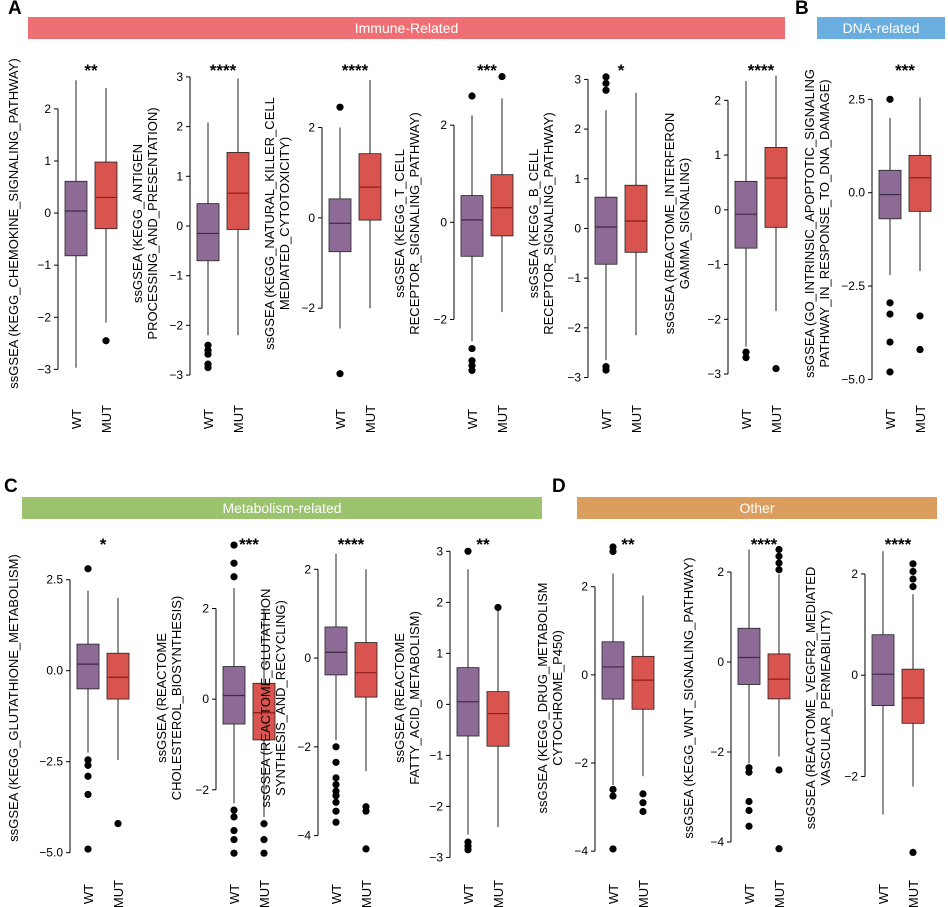  What do you see at coordinates (557, 698) in the screenshot?
I see `y-axis-label: CYTOCHROME_P450)` at bounding box center [557, 698].